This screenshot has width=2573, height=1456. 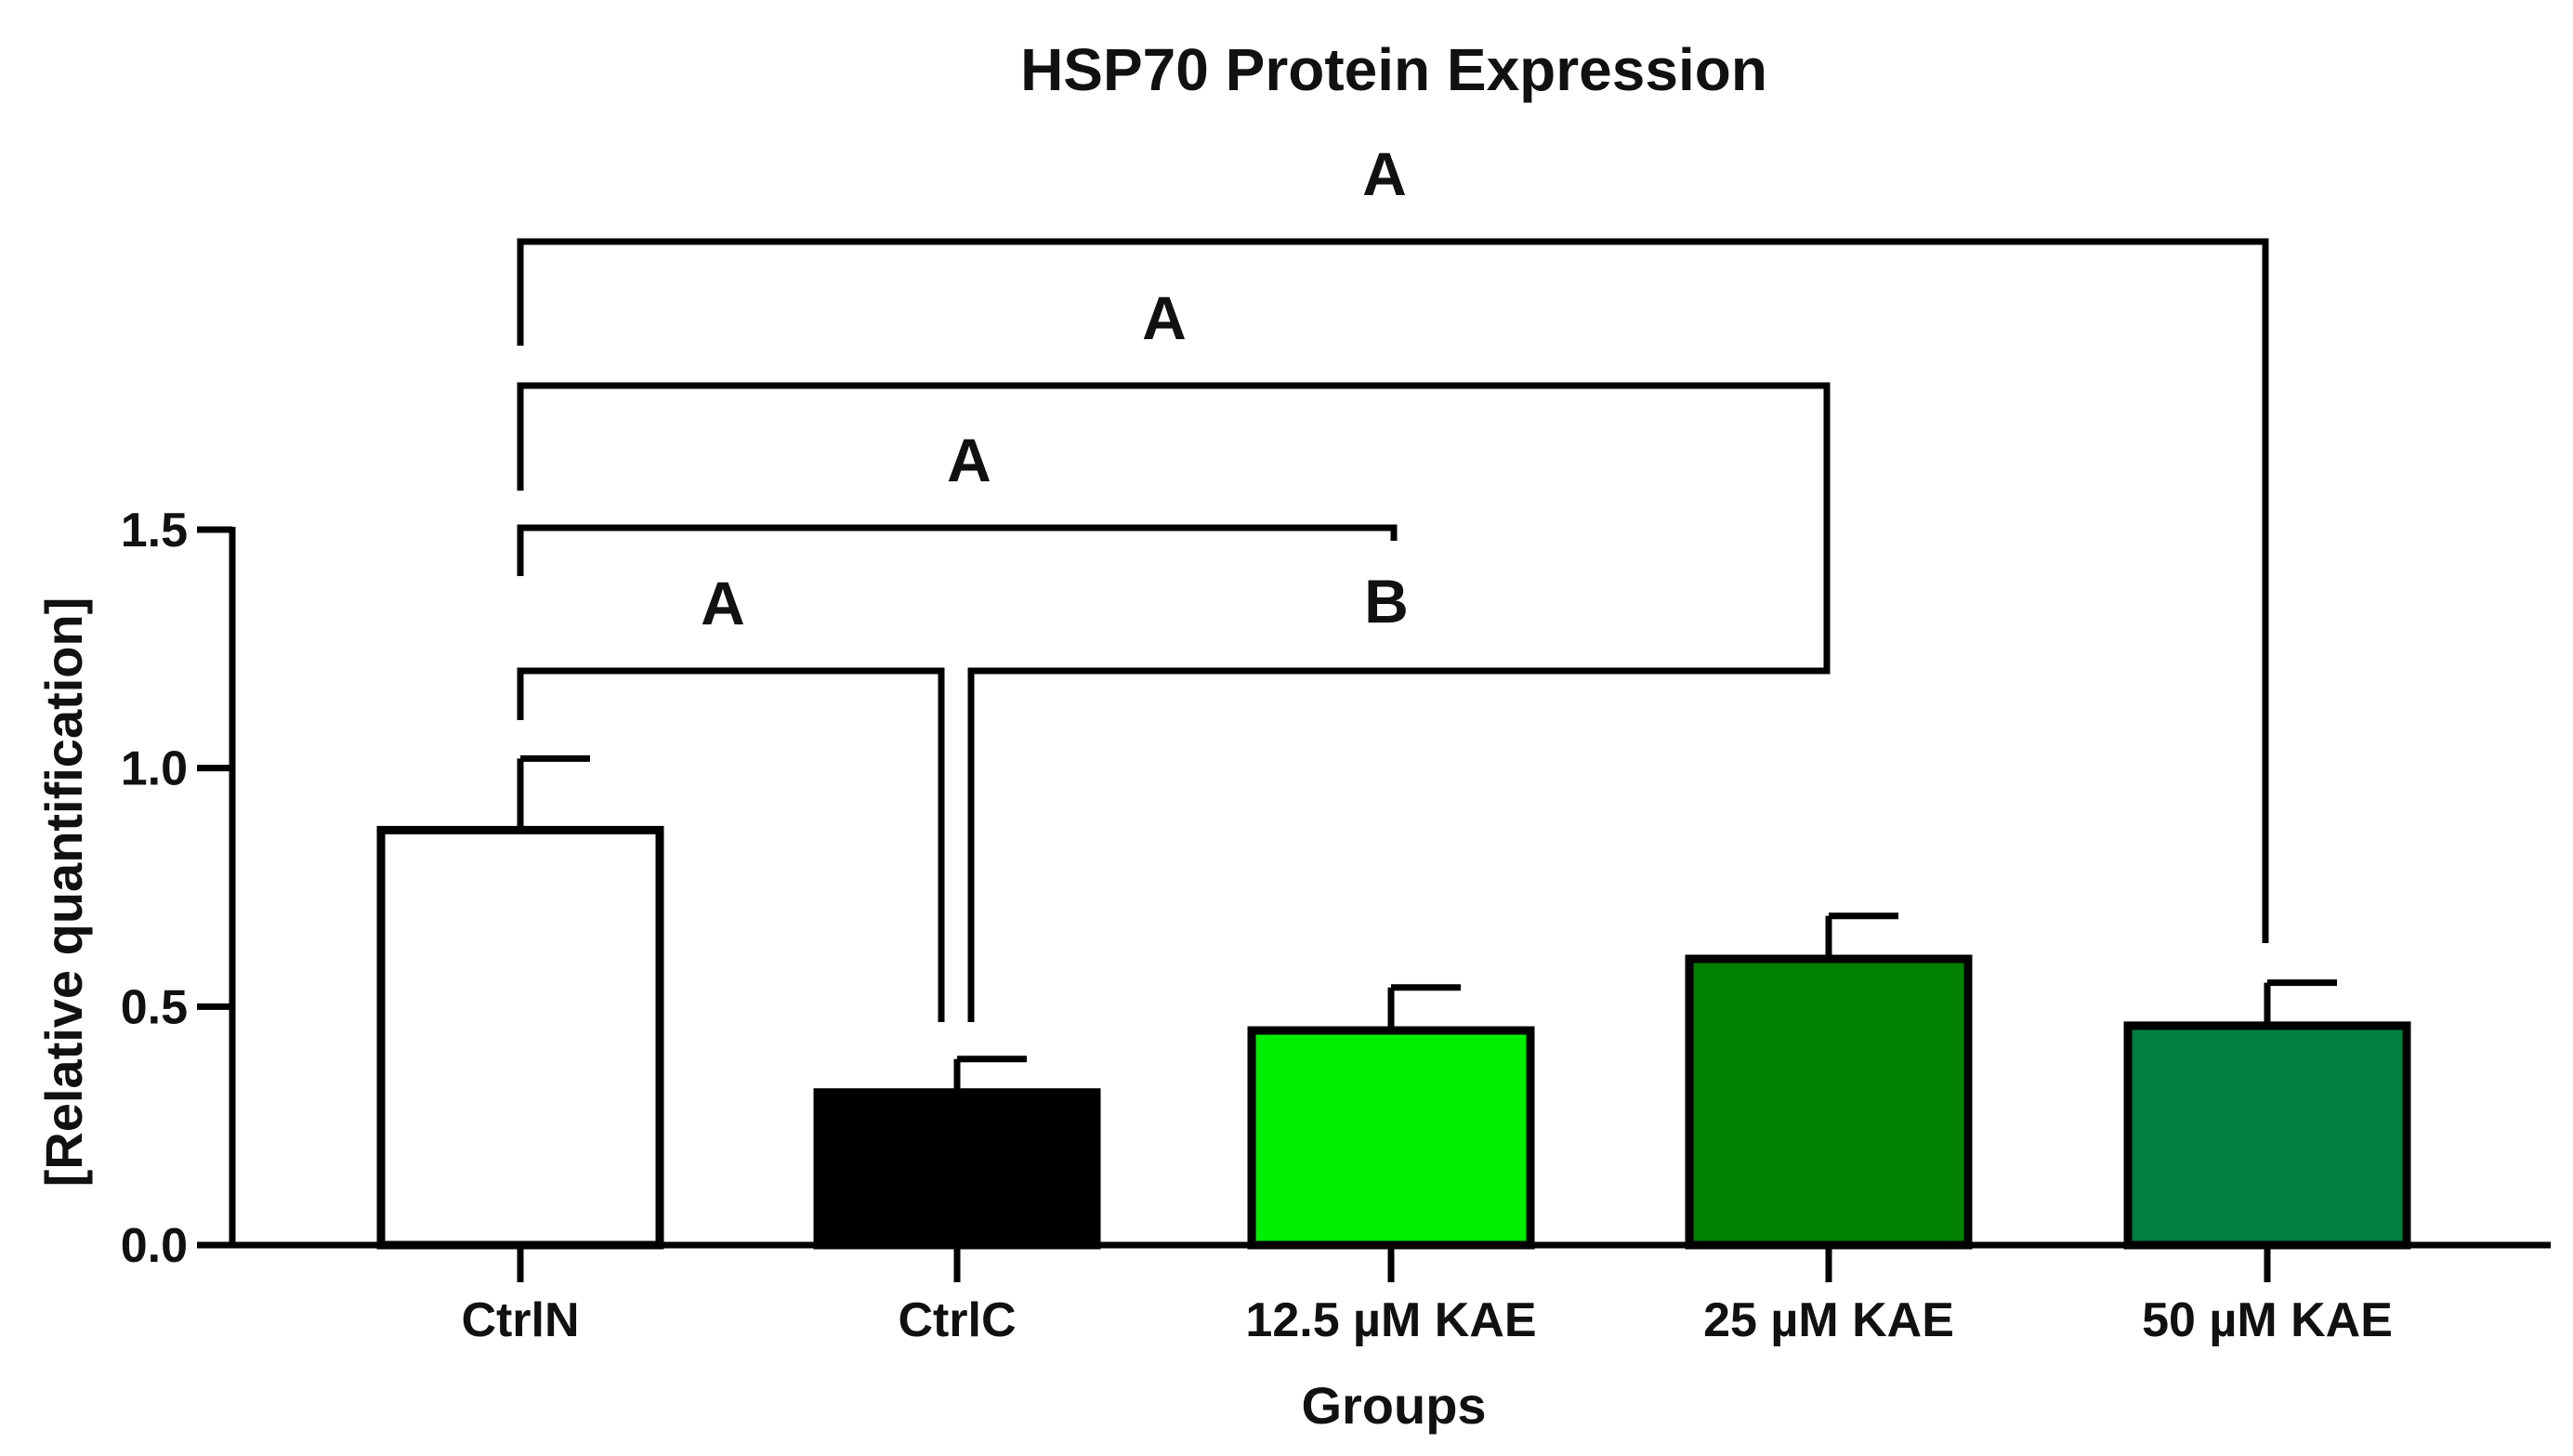 I want to click on x-tick-label: CtrlC, so click(x=957, y=1320).